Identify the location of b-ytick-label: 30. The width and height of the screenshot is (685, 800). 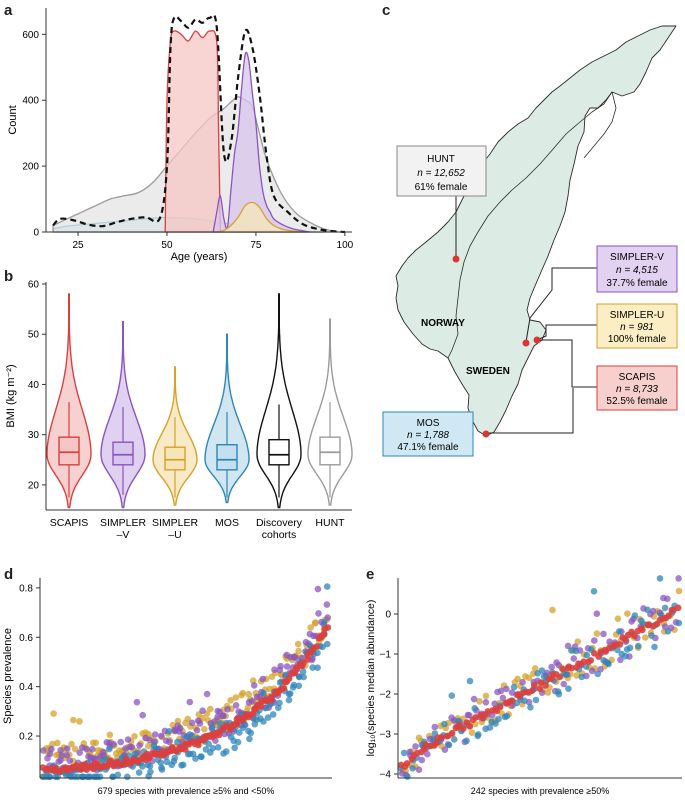
(34, 435).